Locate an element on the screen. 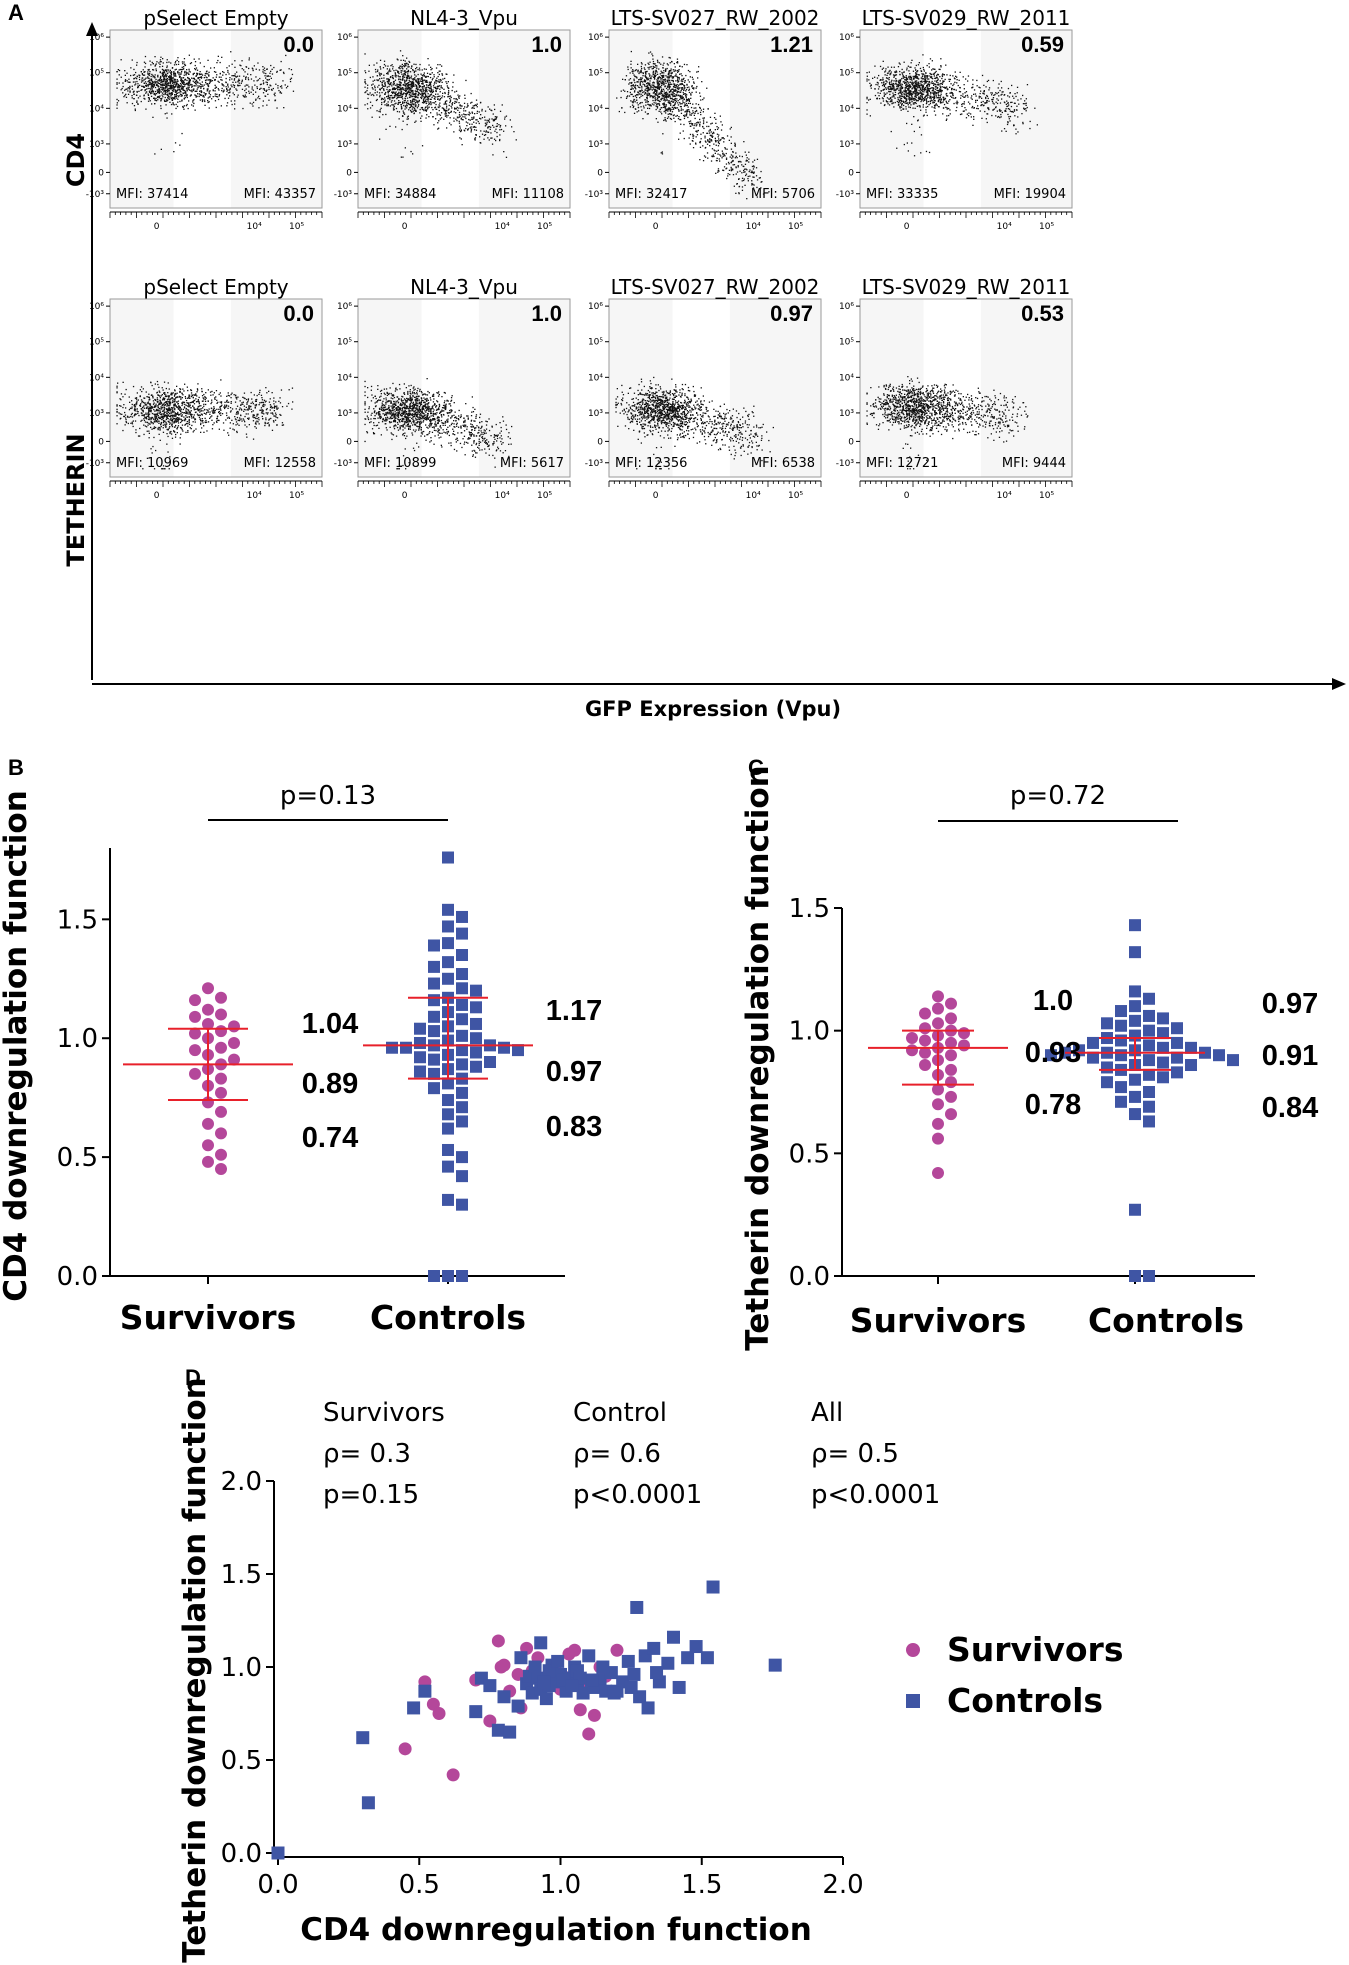 The height and width of the screenshot is (1965, 1349). flow-y-tick-label: -10³ is located at coordinates (845, 195).